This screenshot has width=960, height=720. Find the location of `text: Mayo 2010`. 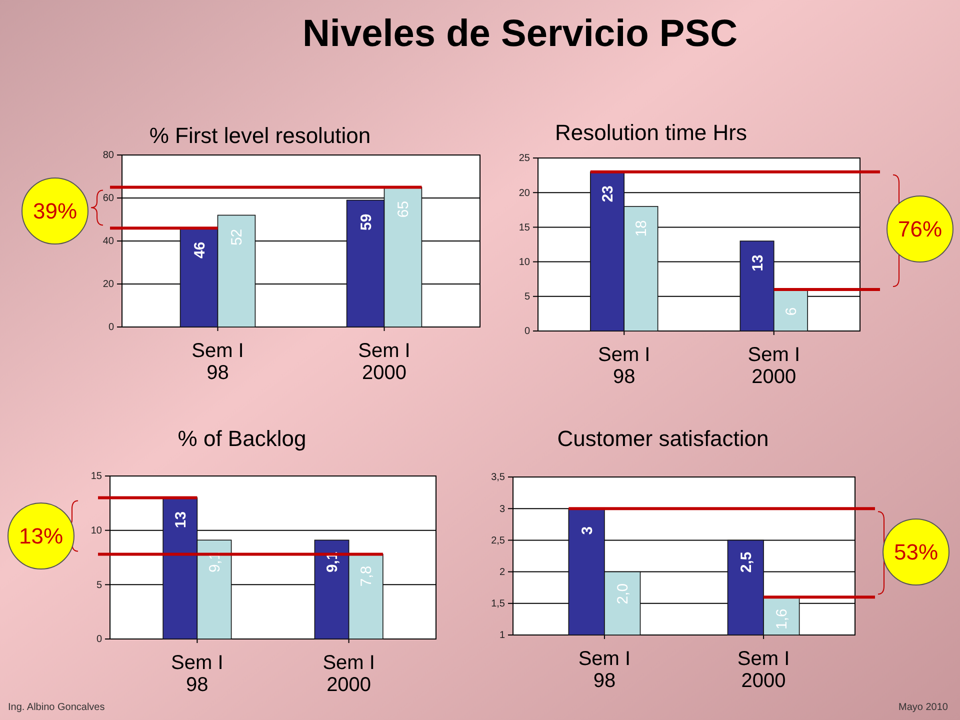

text: Mayo 2010 is located at coordinates (923, 707).